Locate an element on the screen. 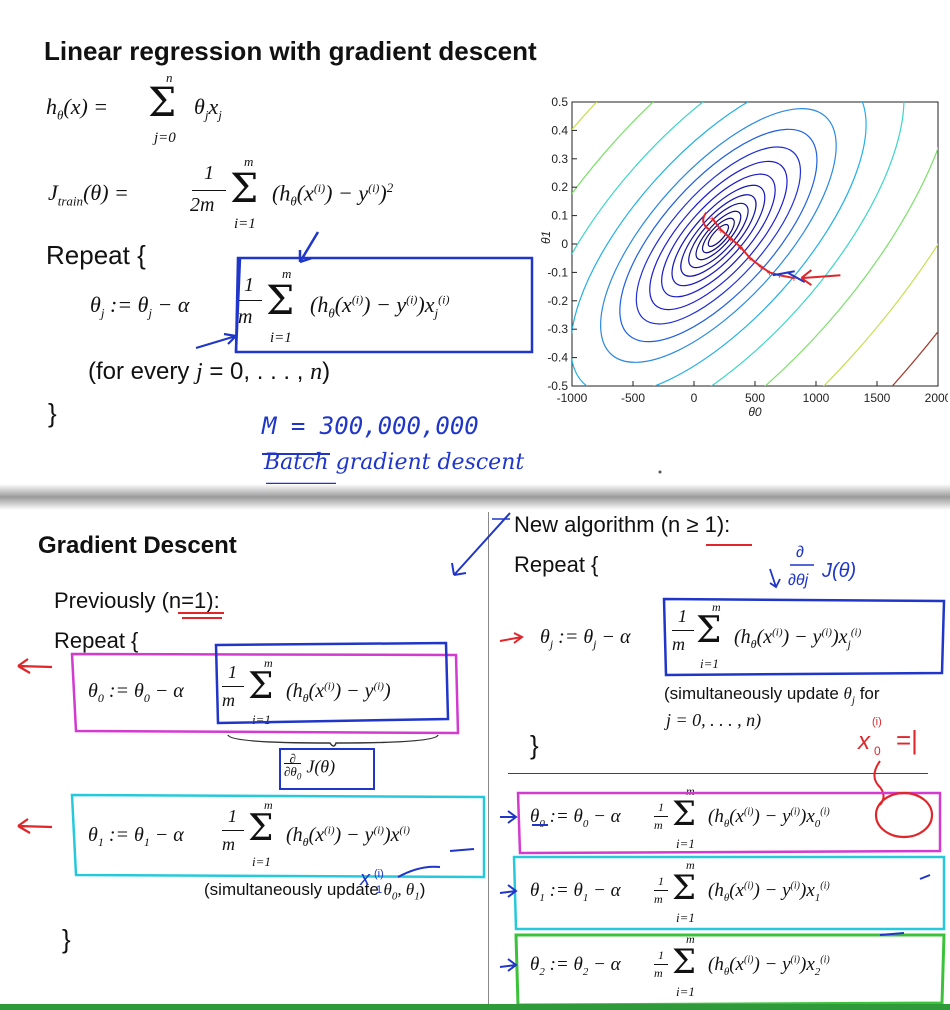  note-m-value: M = 300,000,000 is located at coordinates (370, 426).